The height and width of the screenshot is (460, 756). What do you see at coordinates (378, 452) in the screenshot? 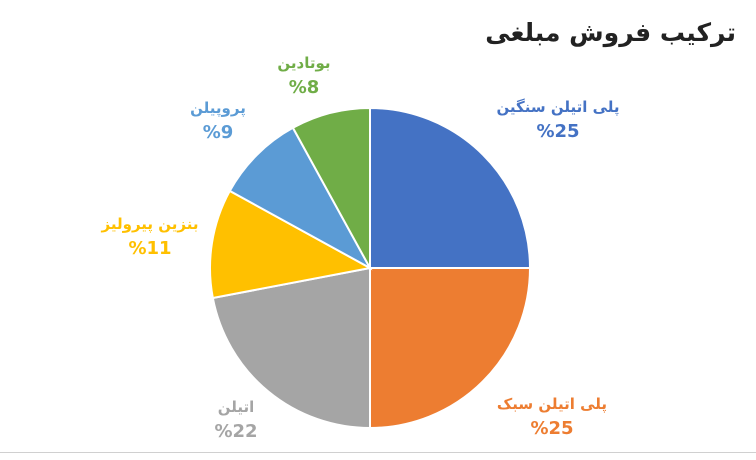
I see `bottom-divider` at bounding box center [378, 452].